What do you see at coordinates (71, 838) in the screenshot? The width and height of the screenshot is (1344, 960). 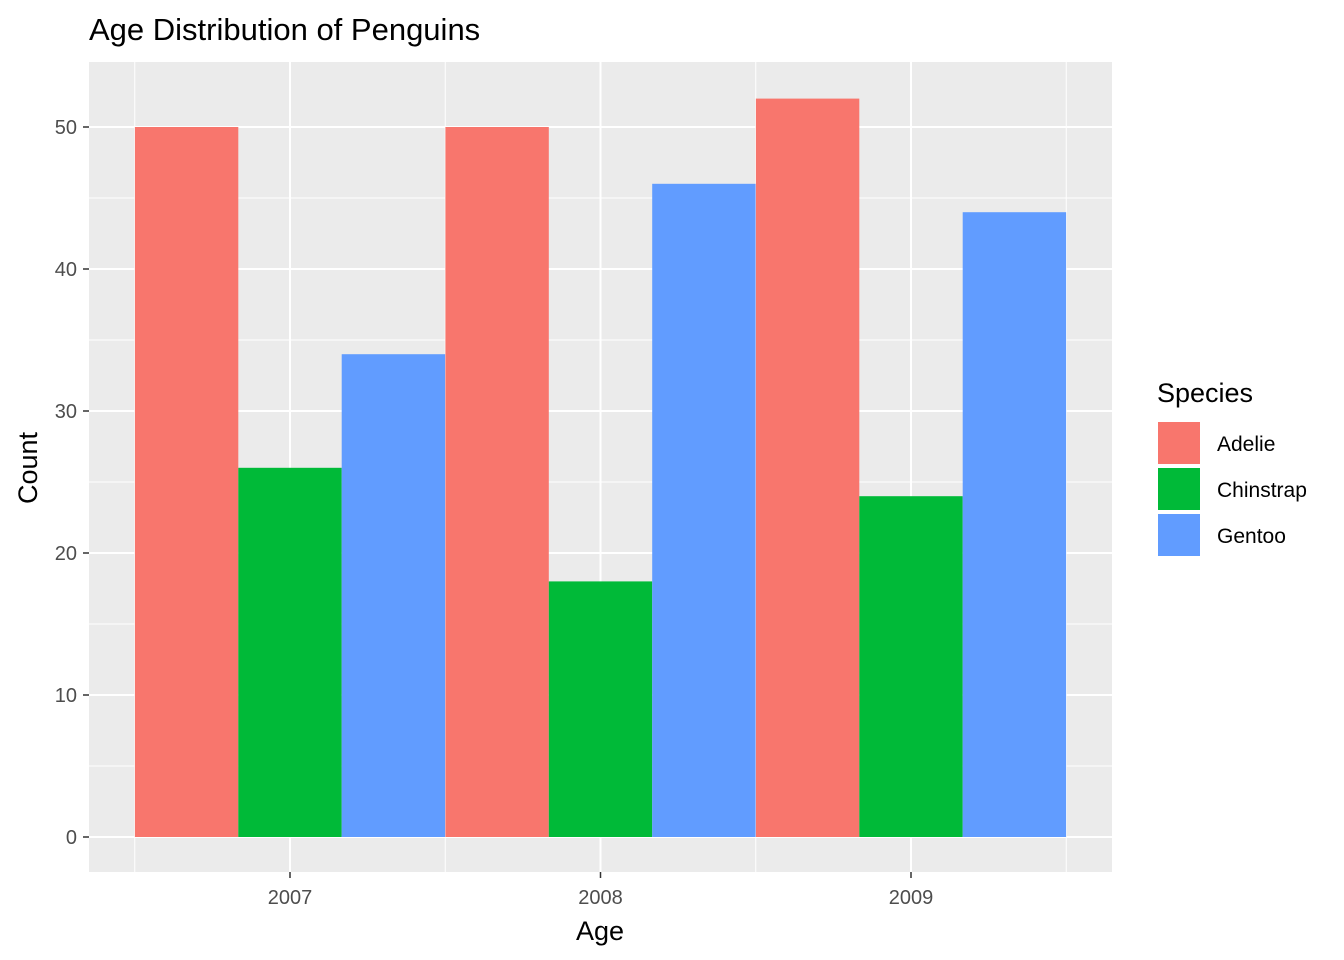 I see `y-tick-label: 0` at bounding box center [71, 838].